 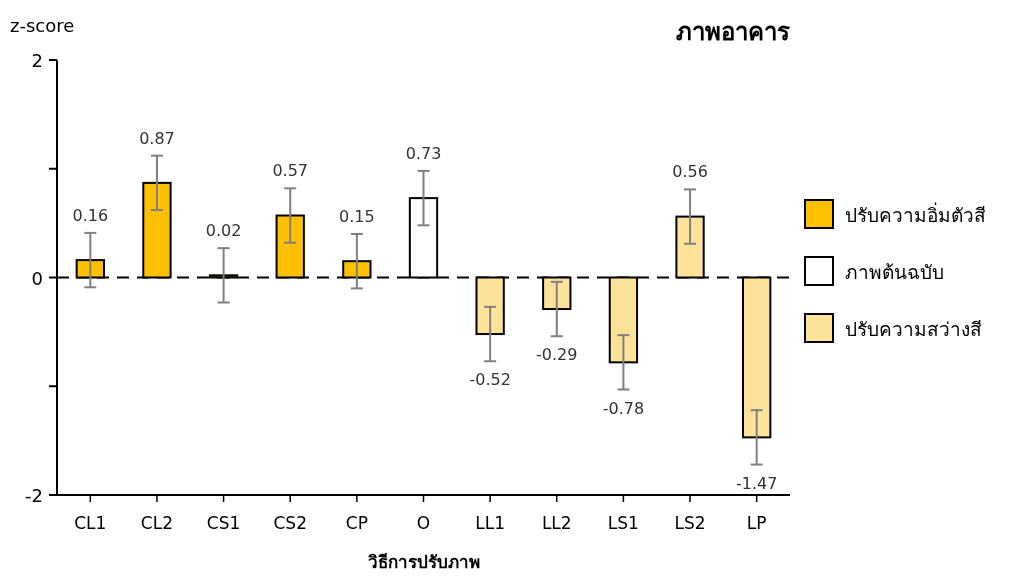 What do you see at coordinates (557, 355) in the screenshot?
I see `data-label: -0.29` at bounding box center [557, 355].